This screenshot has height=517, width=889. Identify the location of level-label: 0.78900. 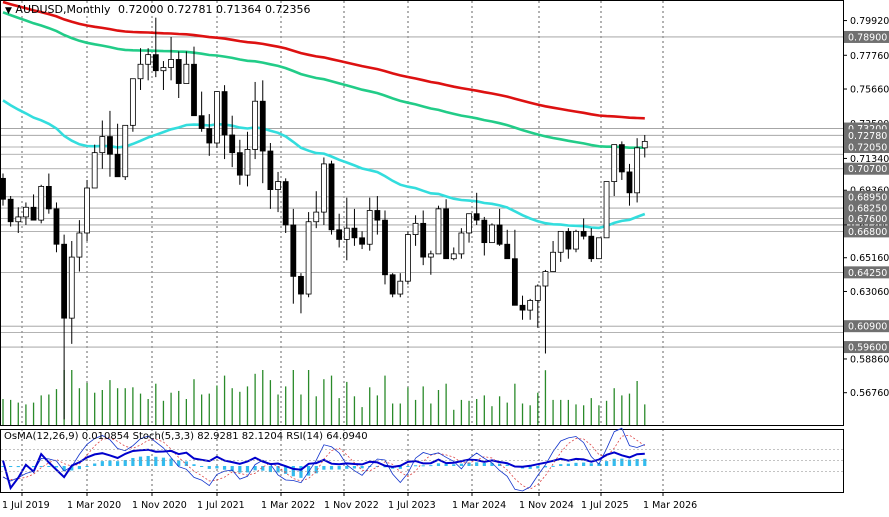
(867, 37).